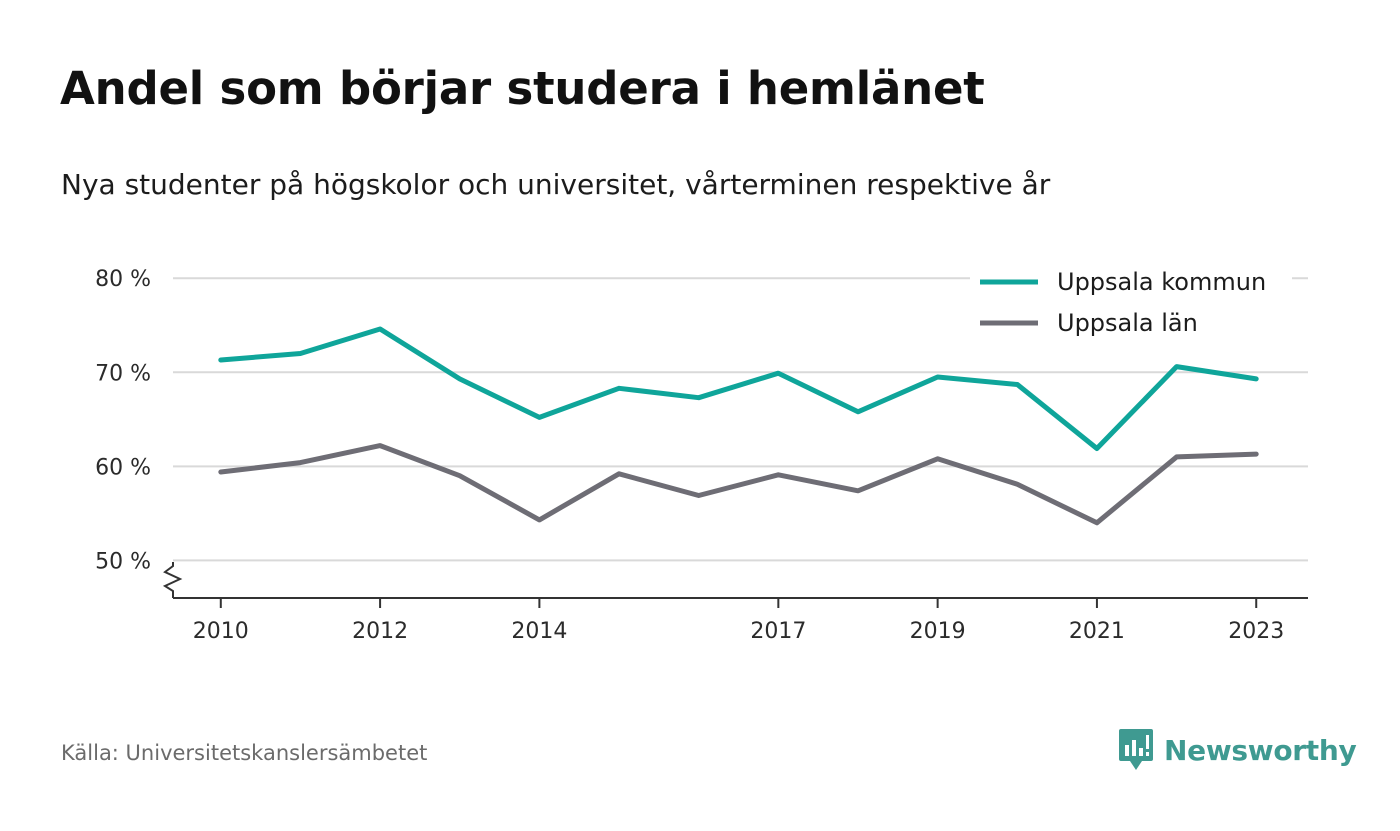 The width and height of the screenshot is (1400, 831). I want to click on x-tick-label: 2017, so click(778, 631).